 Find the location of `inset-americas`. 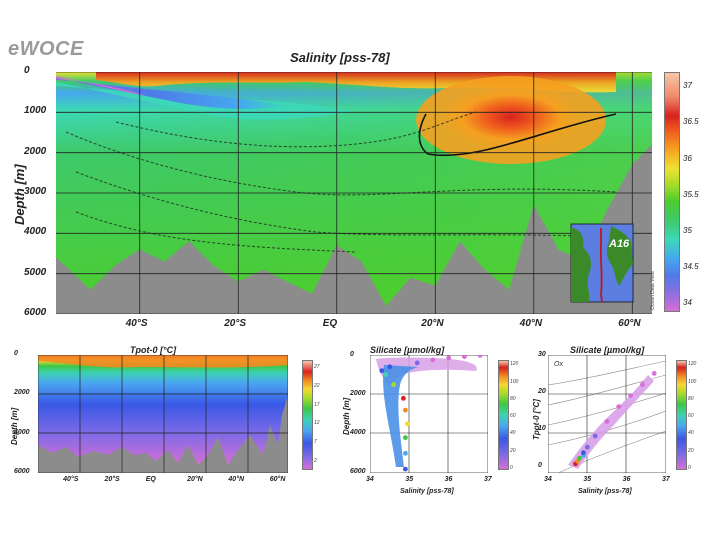

inset-americas is located at coordinates (581, 265).